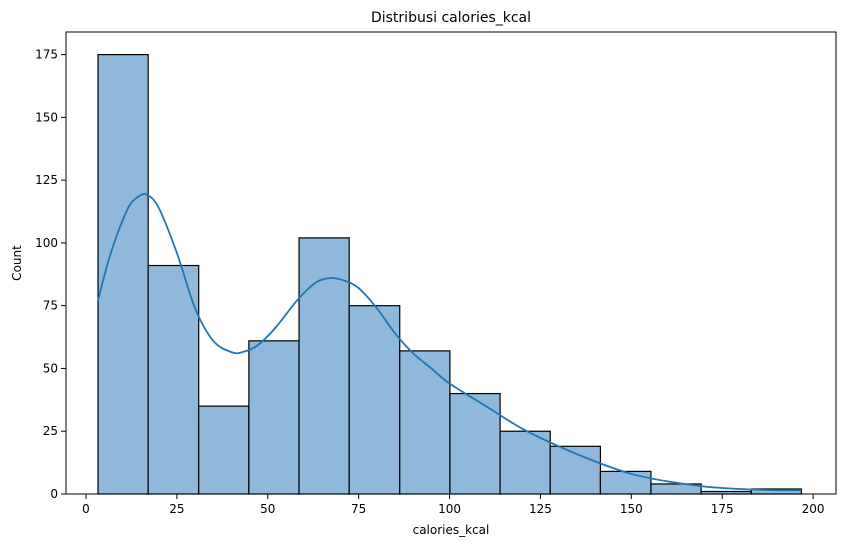 Image resolution: width=850 pixels, height=552 pixels. I want to click on x-axis-label: calories_kcal, so click(451, 530).